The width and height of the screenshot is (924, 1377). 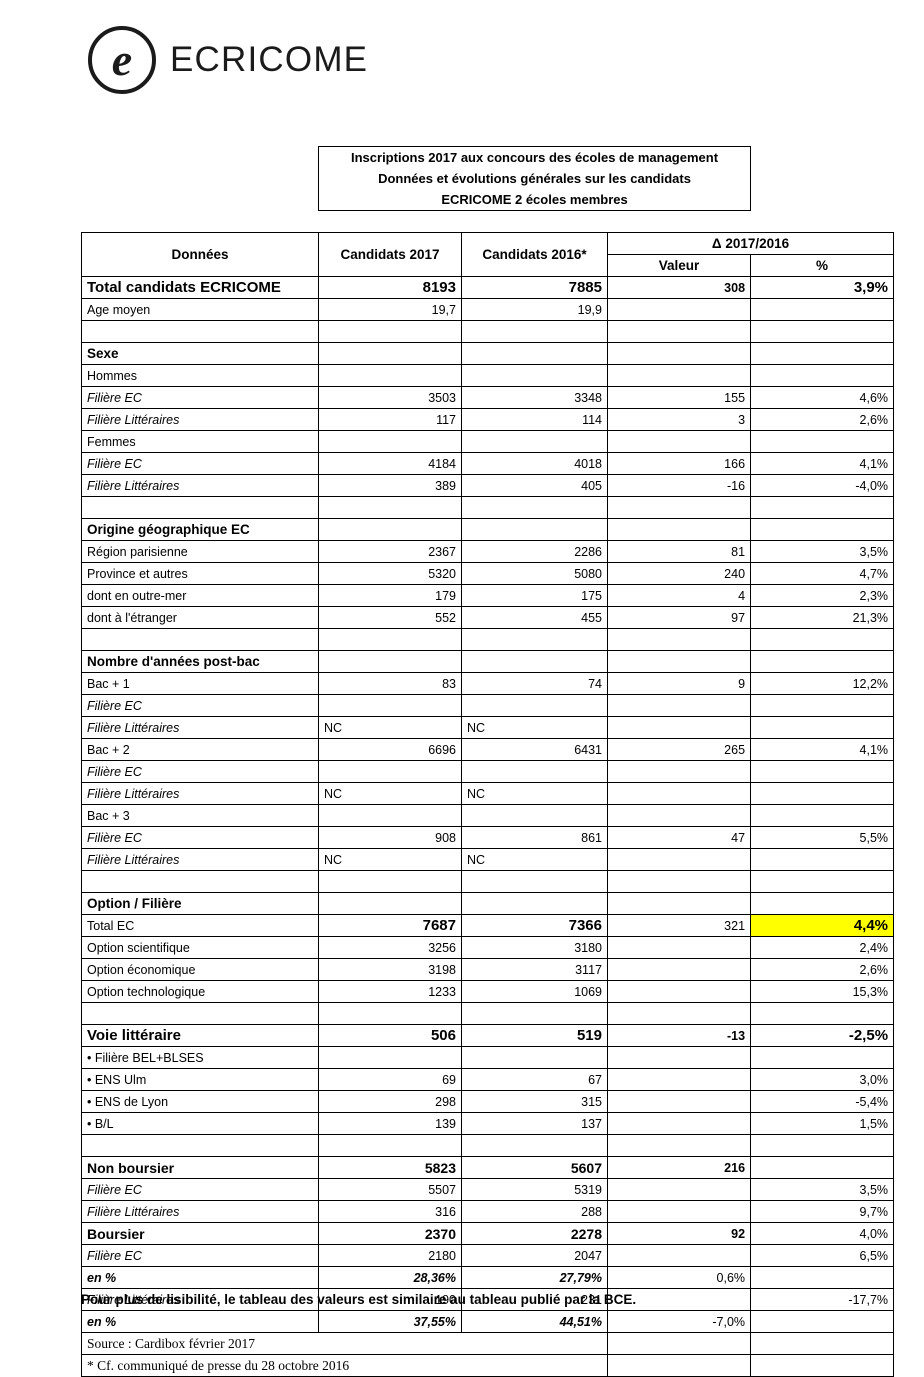 What do you see at coordinates (228, 60) in the screenshot?
I see `ecricome-logo: e ECRICOME` at bounding box center [228, 60].